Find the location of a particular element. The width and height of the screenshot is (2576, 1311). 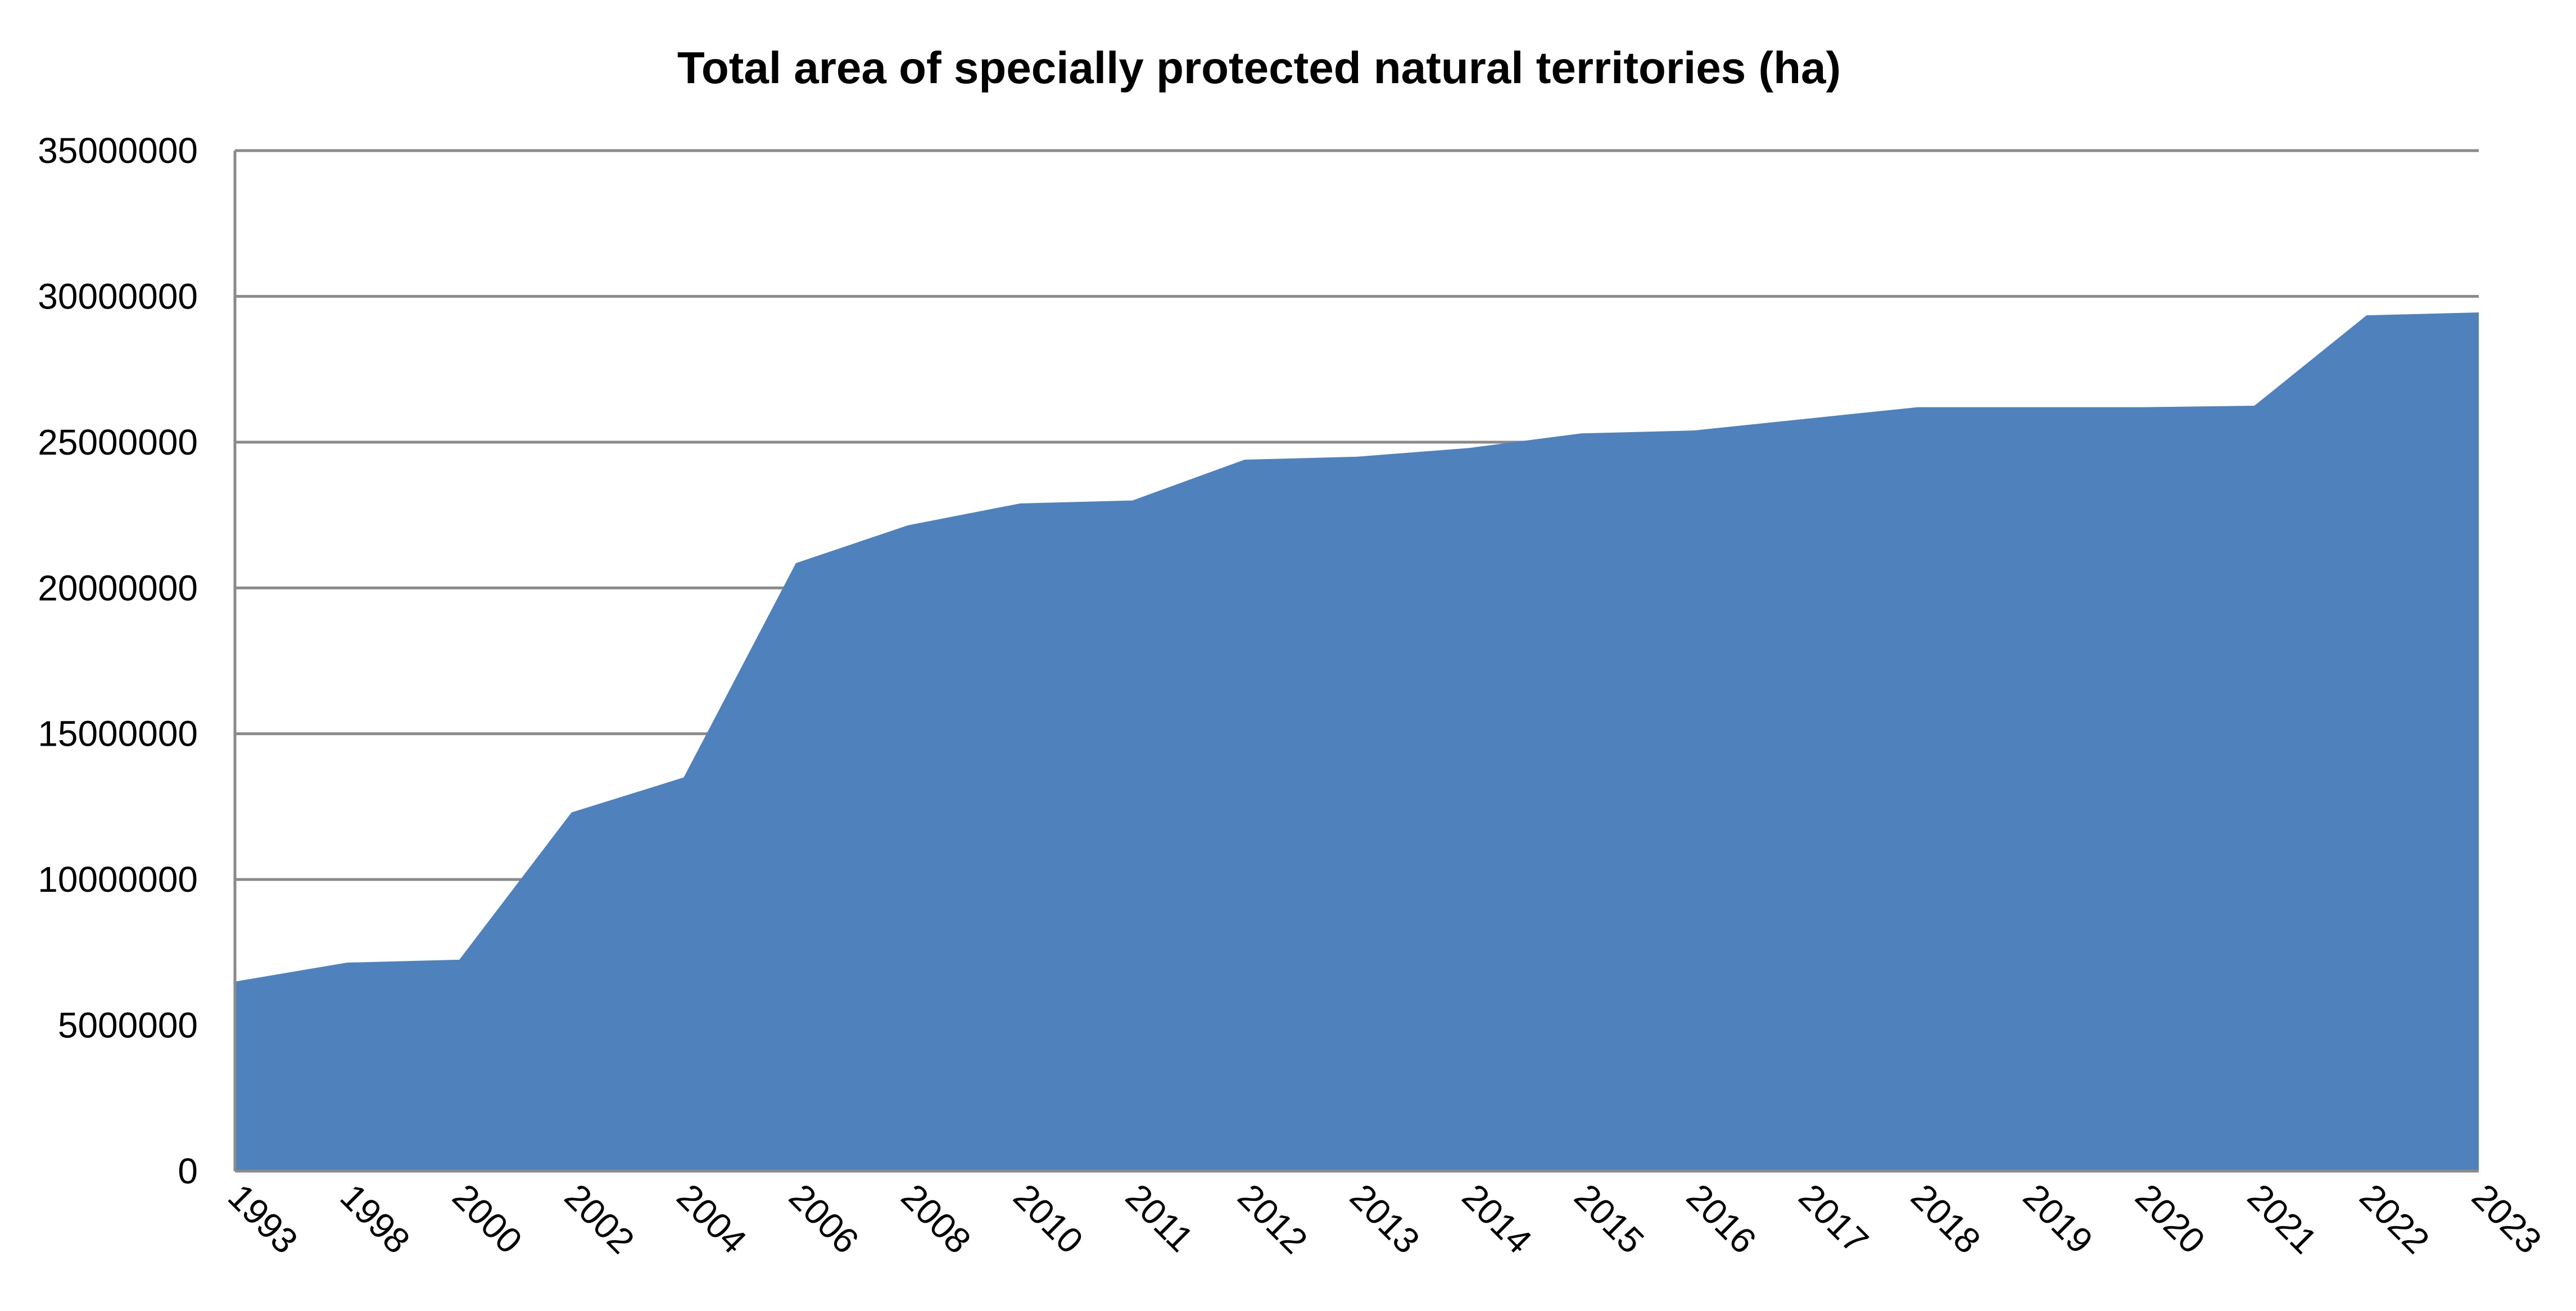

x-tick-label: 2006 is located at coordinates (824, 1219).